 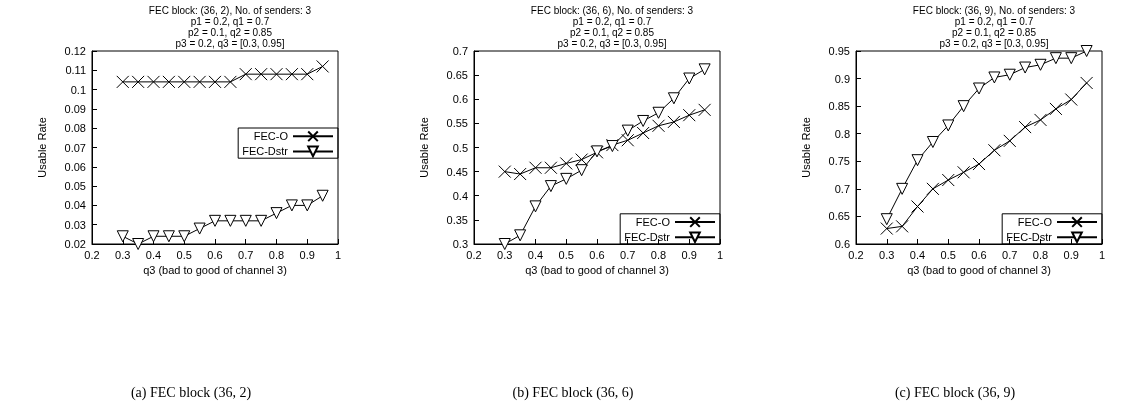 I want to click on y-tick-label: 0.5, so click(x=460, y=147).